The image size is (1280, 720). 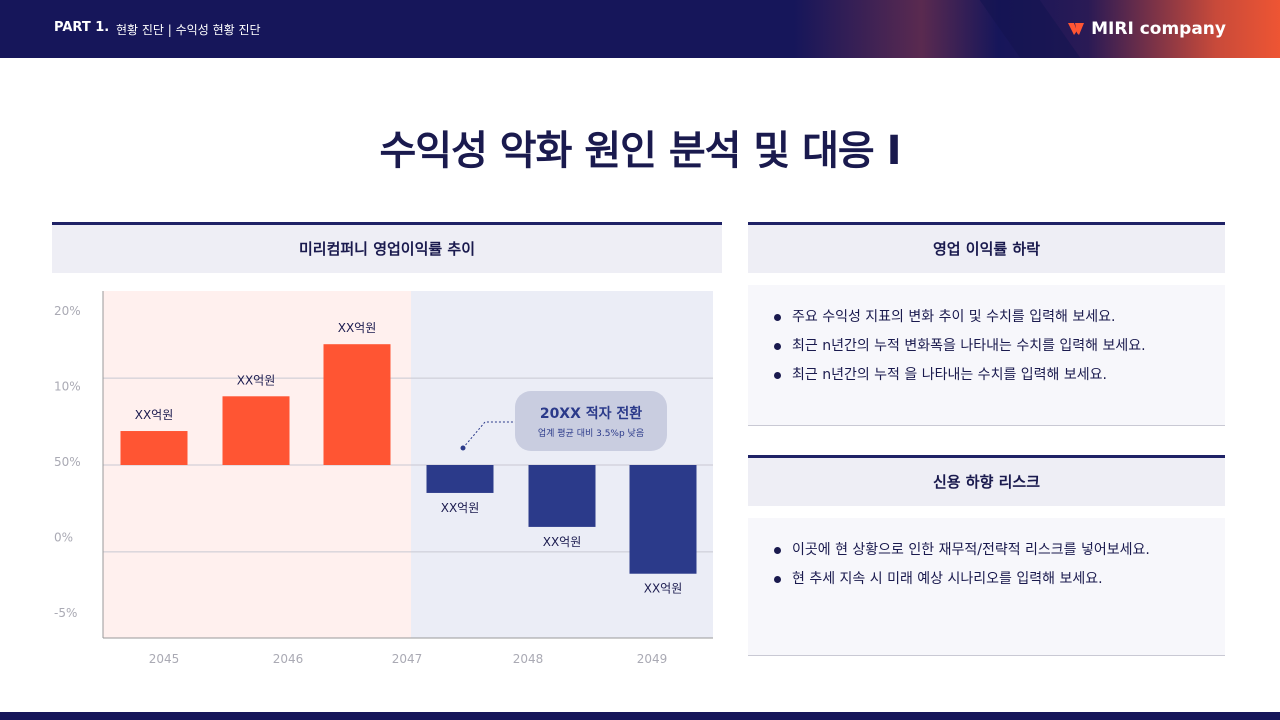 I want to click on chart-title: 미리컴퍼니 영업이익률 추이, so click(x=387, y=249).